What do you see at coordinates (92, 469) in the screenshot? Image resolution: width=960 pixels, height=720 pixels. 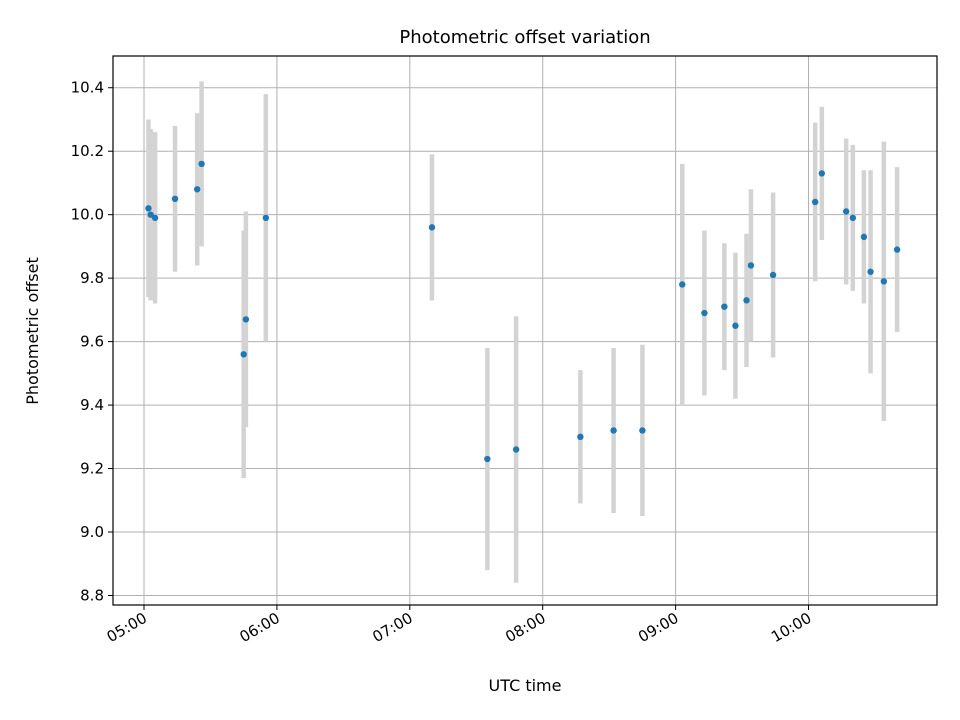 I see `y-tick-label: 9.2` at bounding box center [92, 469].